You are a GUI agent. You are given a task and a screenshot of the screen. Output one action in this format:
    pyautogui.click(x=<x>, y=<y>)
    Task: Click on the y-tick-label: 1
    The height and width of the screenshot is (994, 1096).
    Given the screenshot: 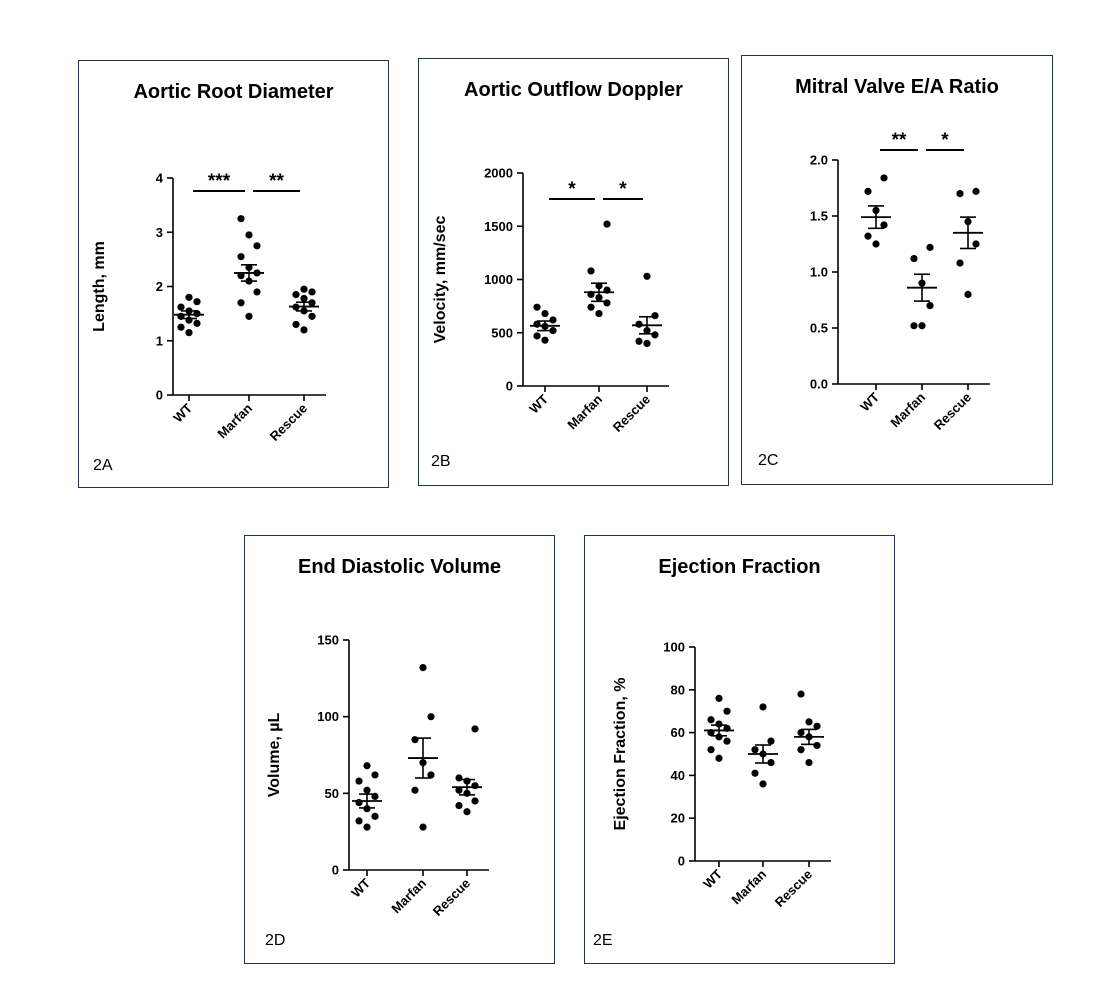 What is the action you would take?
    pyautogui.click(x=159, y=340)
    